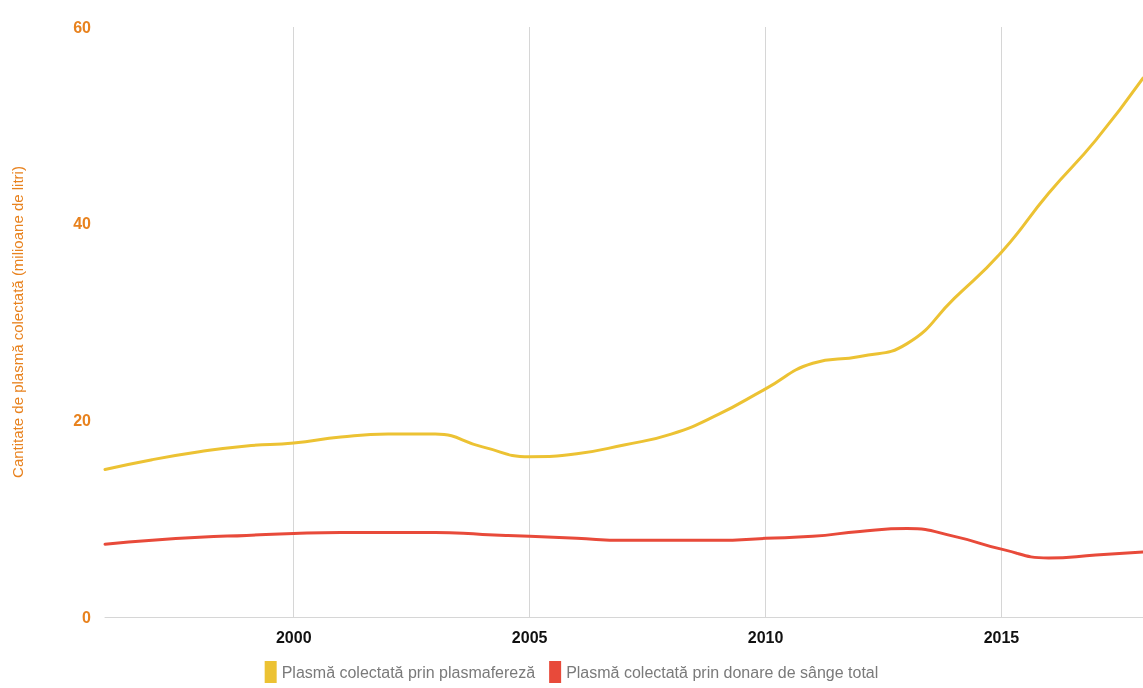 This screenshot has height=688, width=1143. Describe the element at coordinates (623, 543) in the screenshot. I see `line-series` at that location.